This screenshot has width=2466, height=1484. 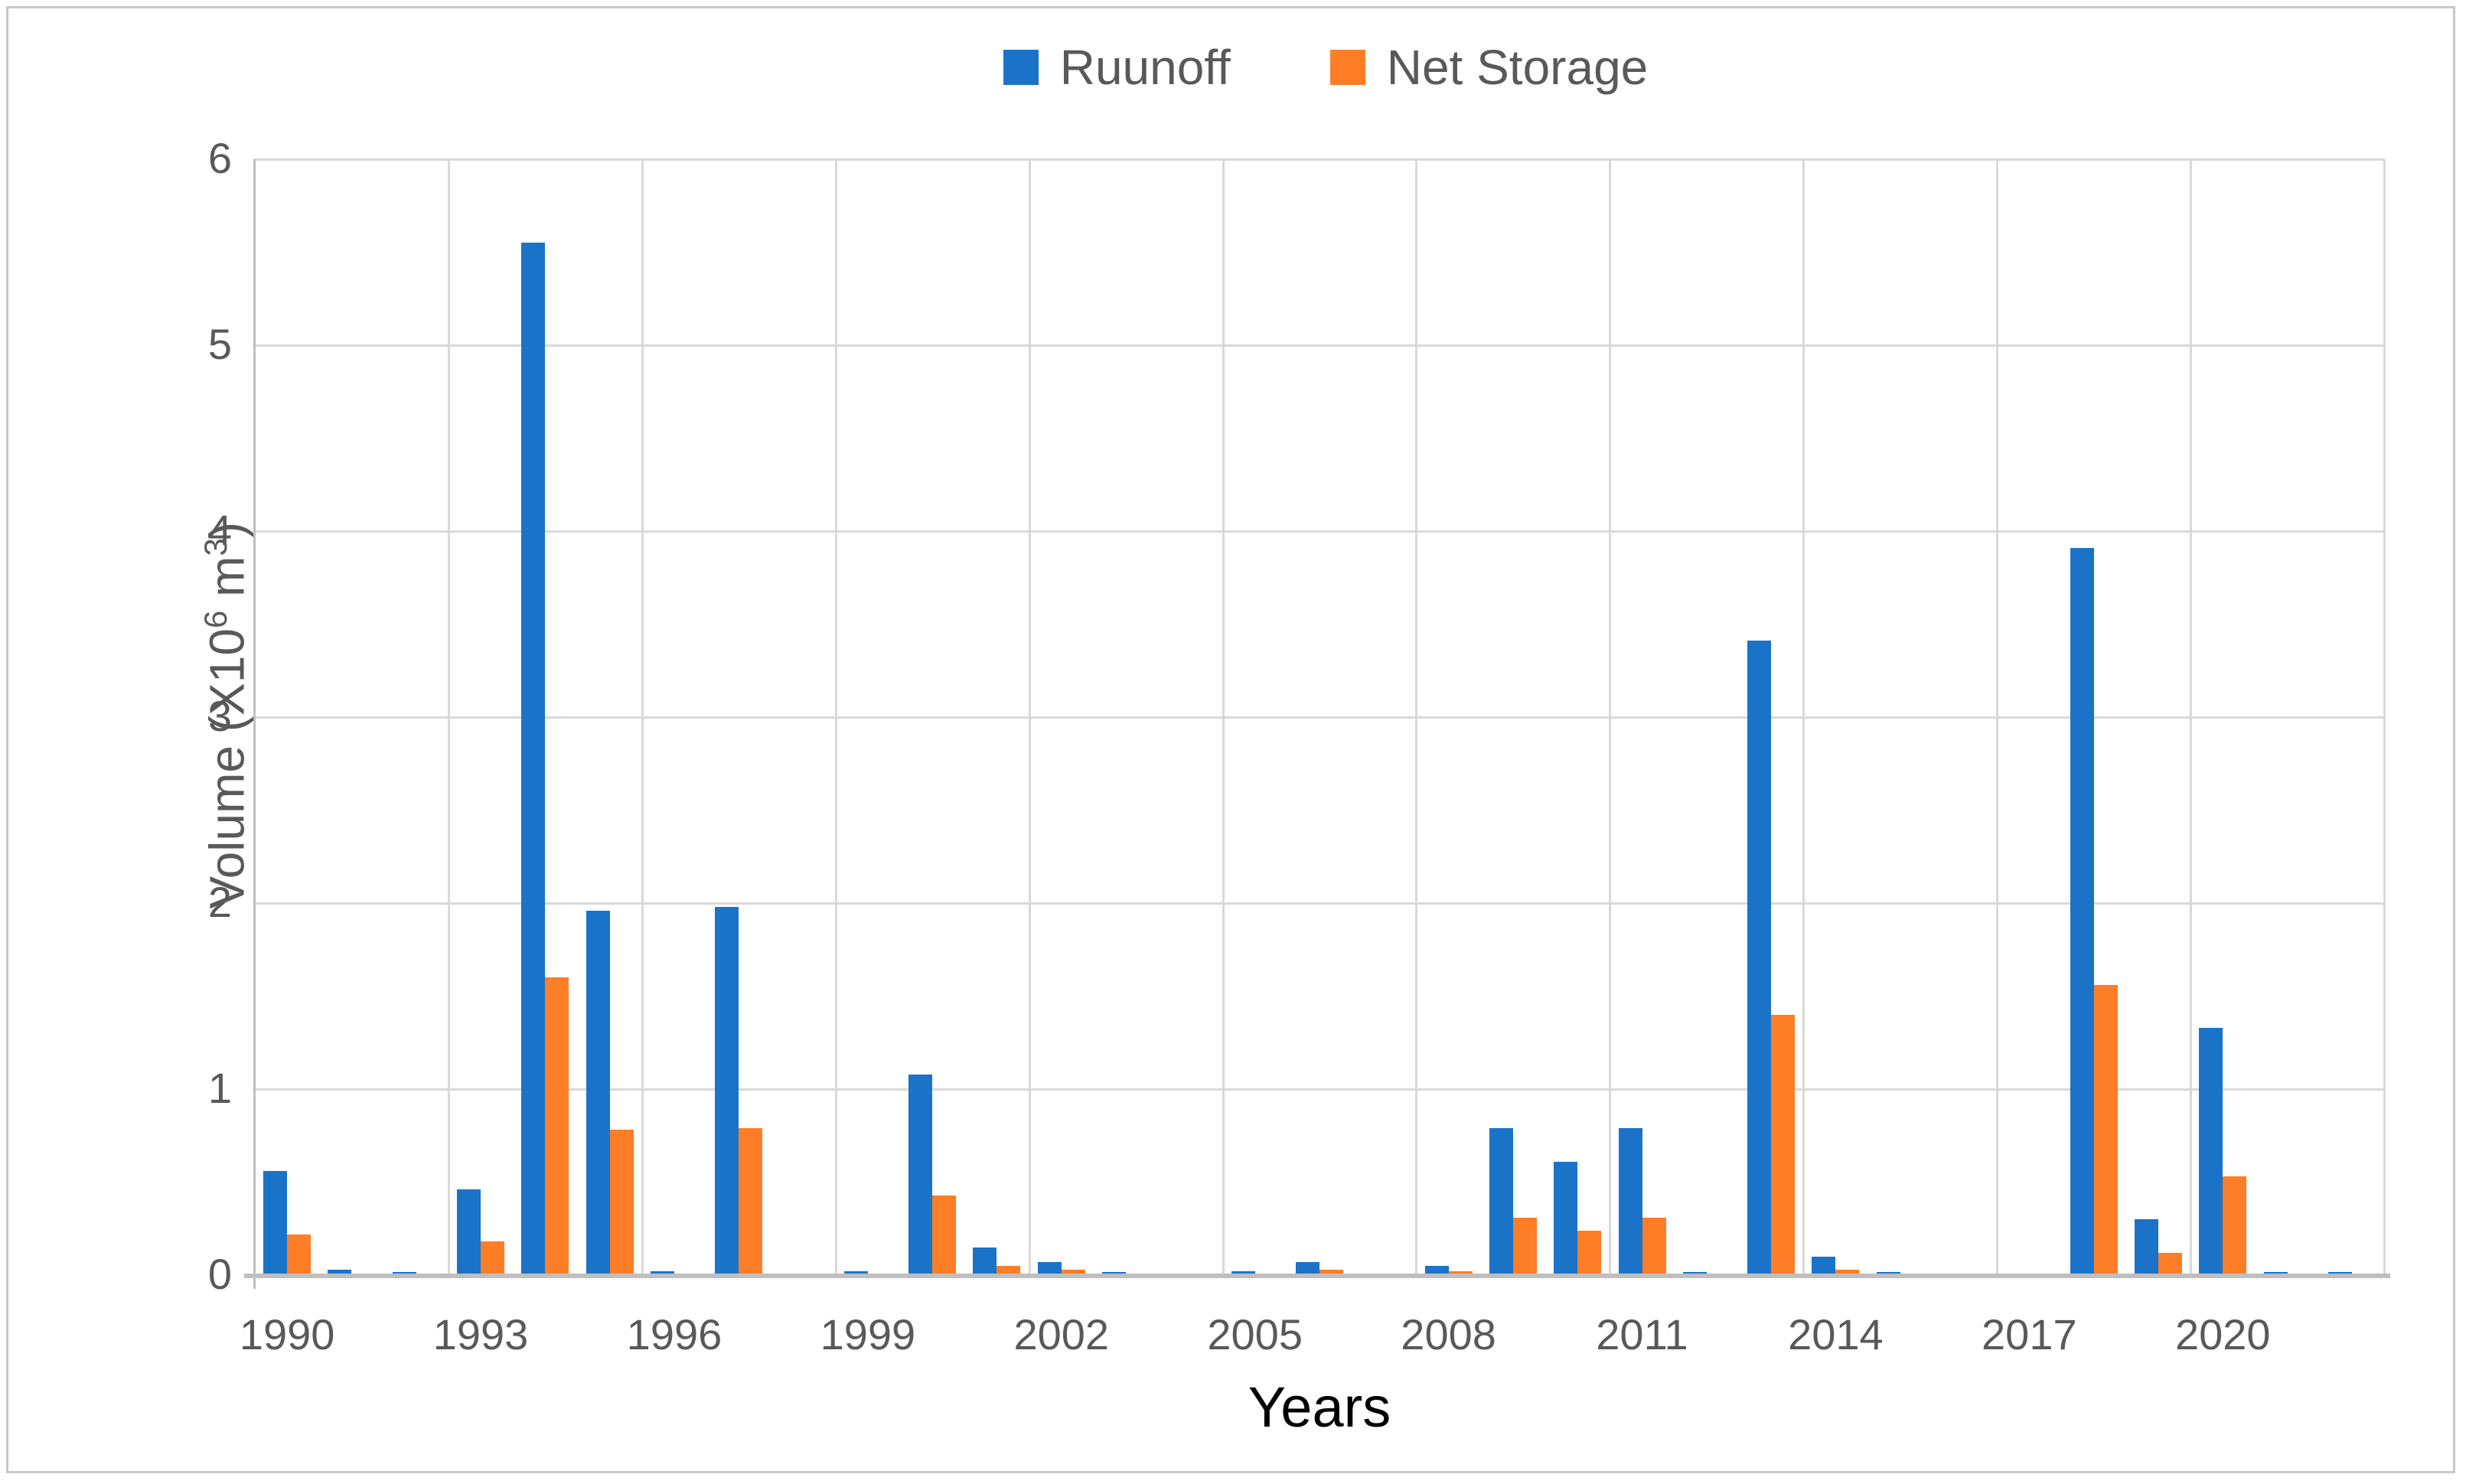 What do you see at coordinates (557, 1126) in the screenshot?
I see `bar-net-storage-1994` at bounding box center [557, 1126].